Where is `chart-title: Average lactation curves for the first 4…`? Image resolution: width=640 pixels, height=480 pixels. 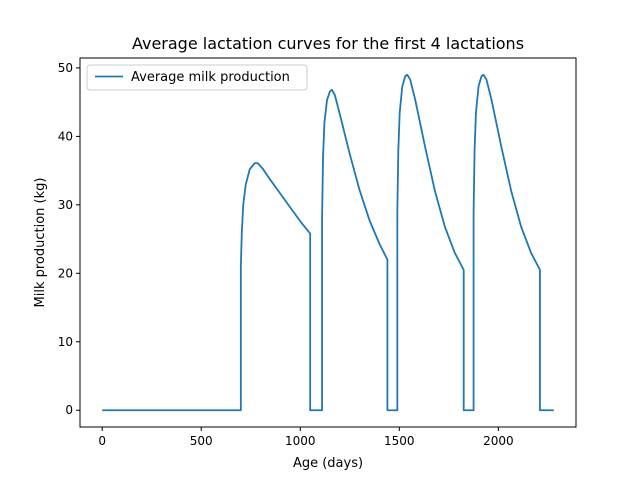
chart-title: Average lactation curves for the first 4… is located at coordinates (328, 43).